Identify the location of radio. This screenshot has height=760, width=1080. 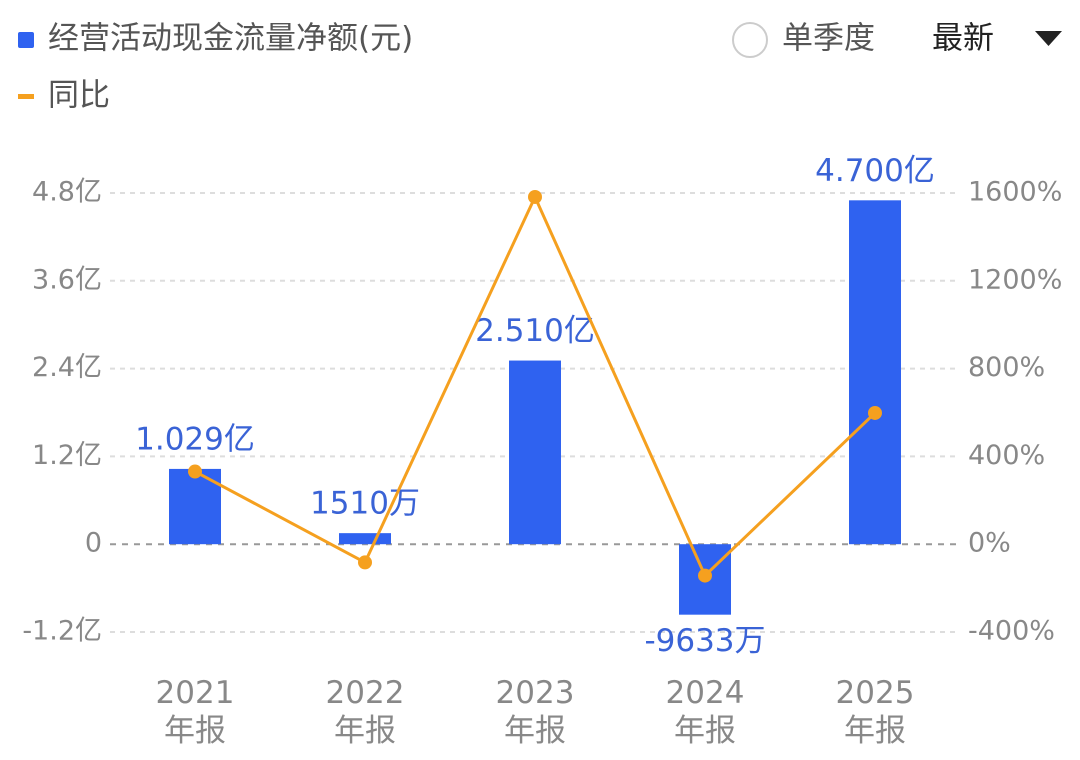
(750, 40).